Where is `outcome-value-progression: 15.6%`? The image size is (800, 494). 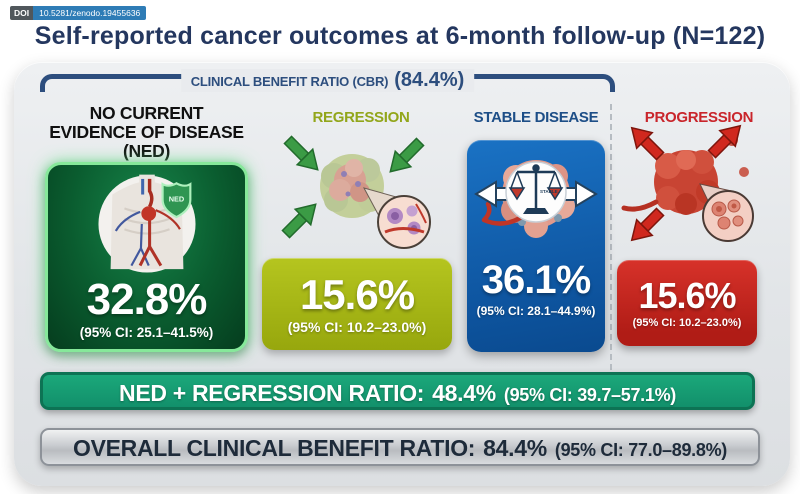 outcome-value-progression: 15.6% is located at coordinates (687, 295).